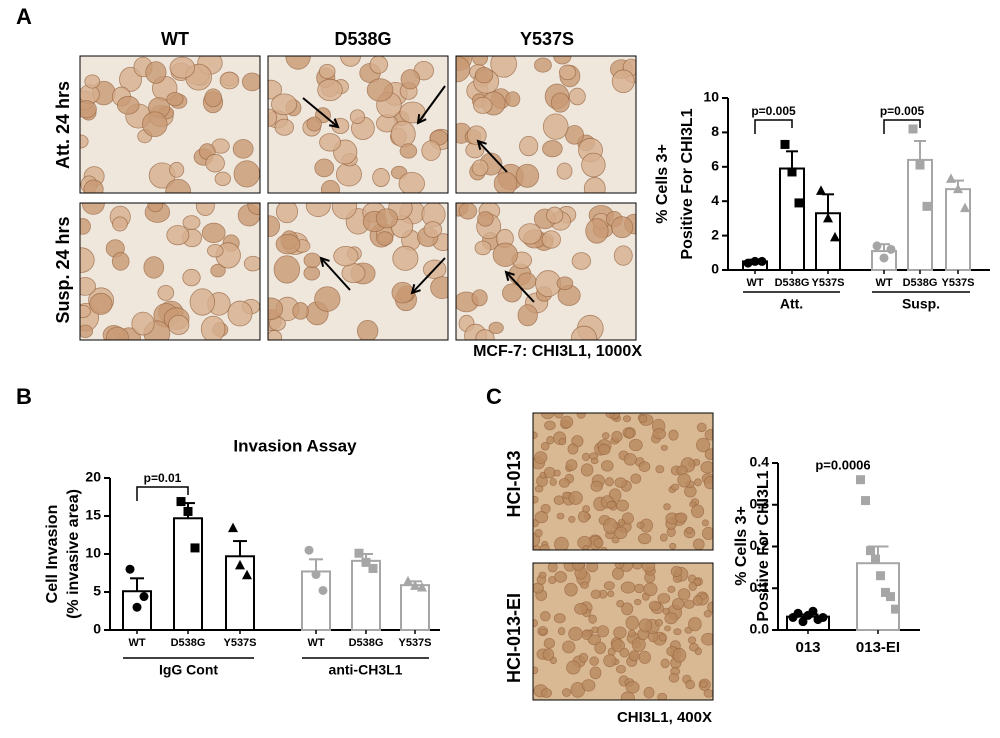  I want to click on arrow-head, so click(509, 275).